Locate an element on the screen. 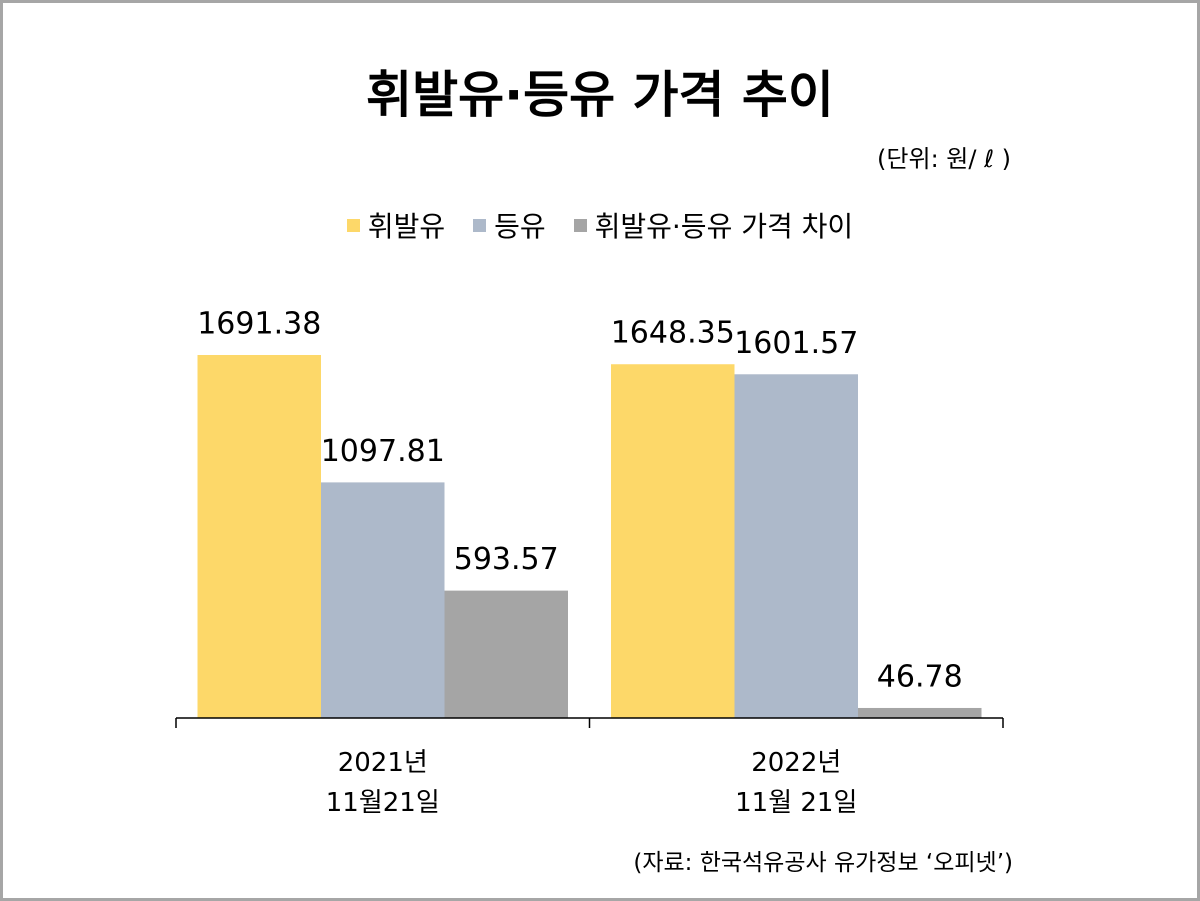  legend-label: 휘발유 is located at coordinates (406, 226).